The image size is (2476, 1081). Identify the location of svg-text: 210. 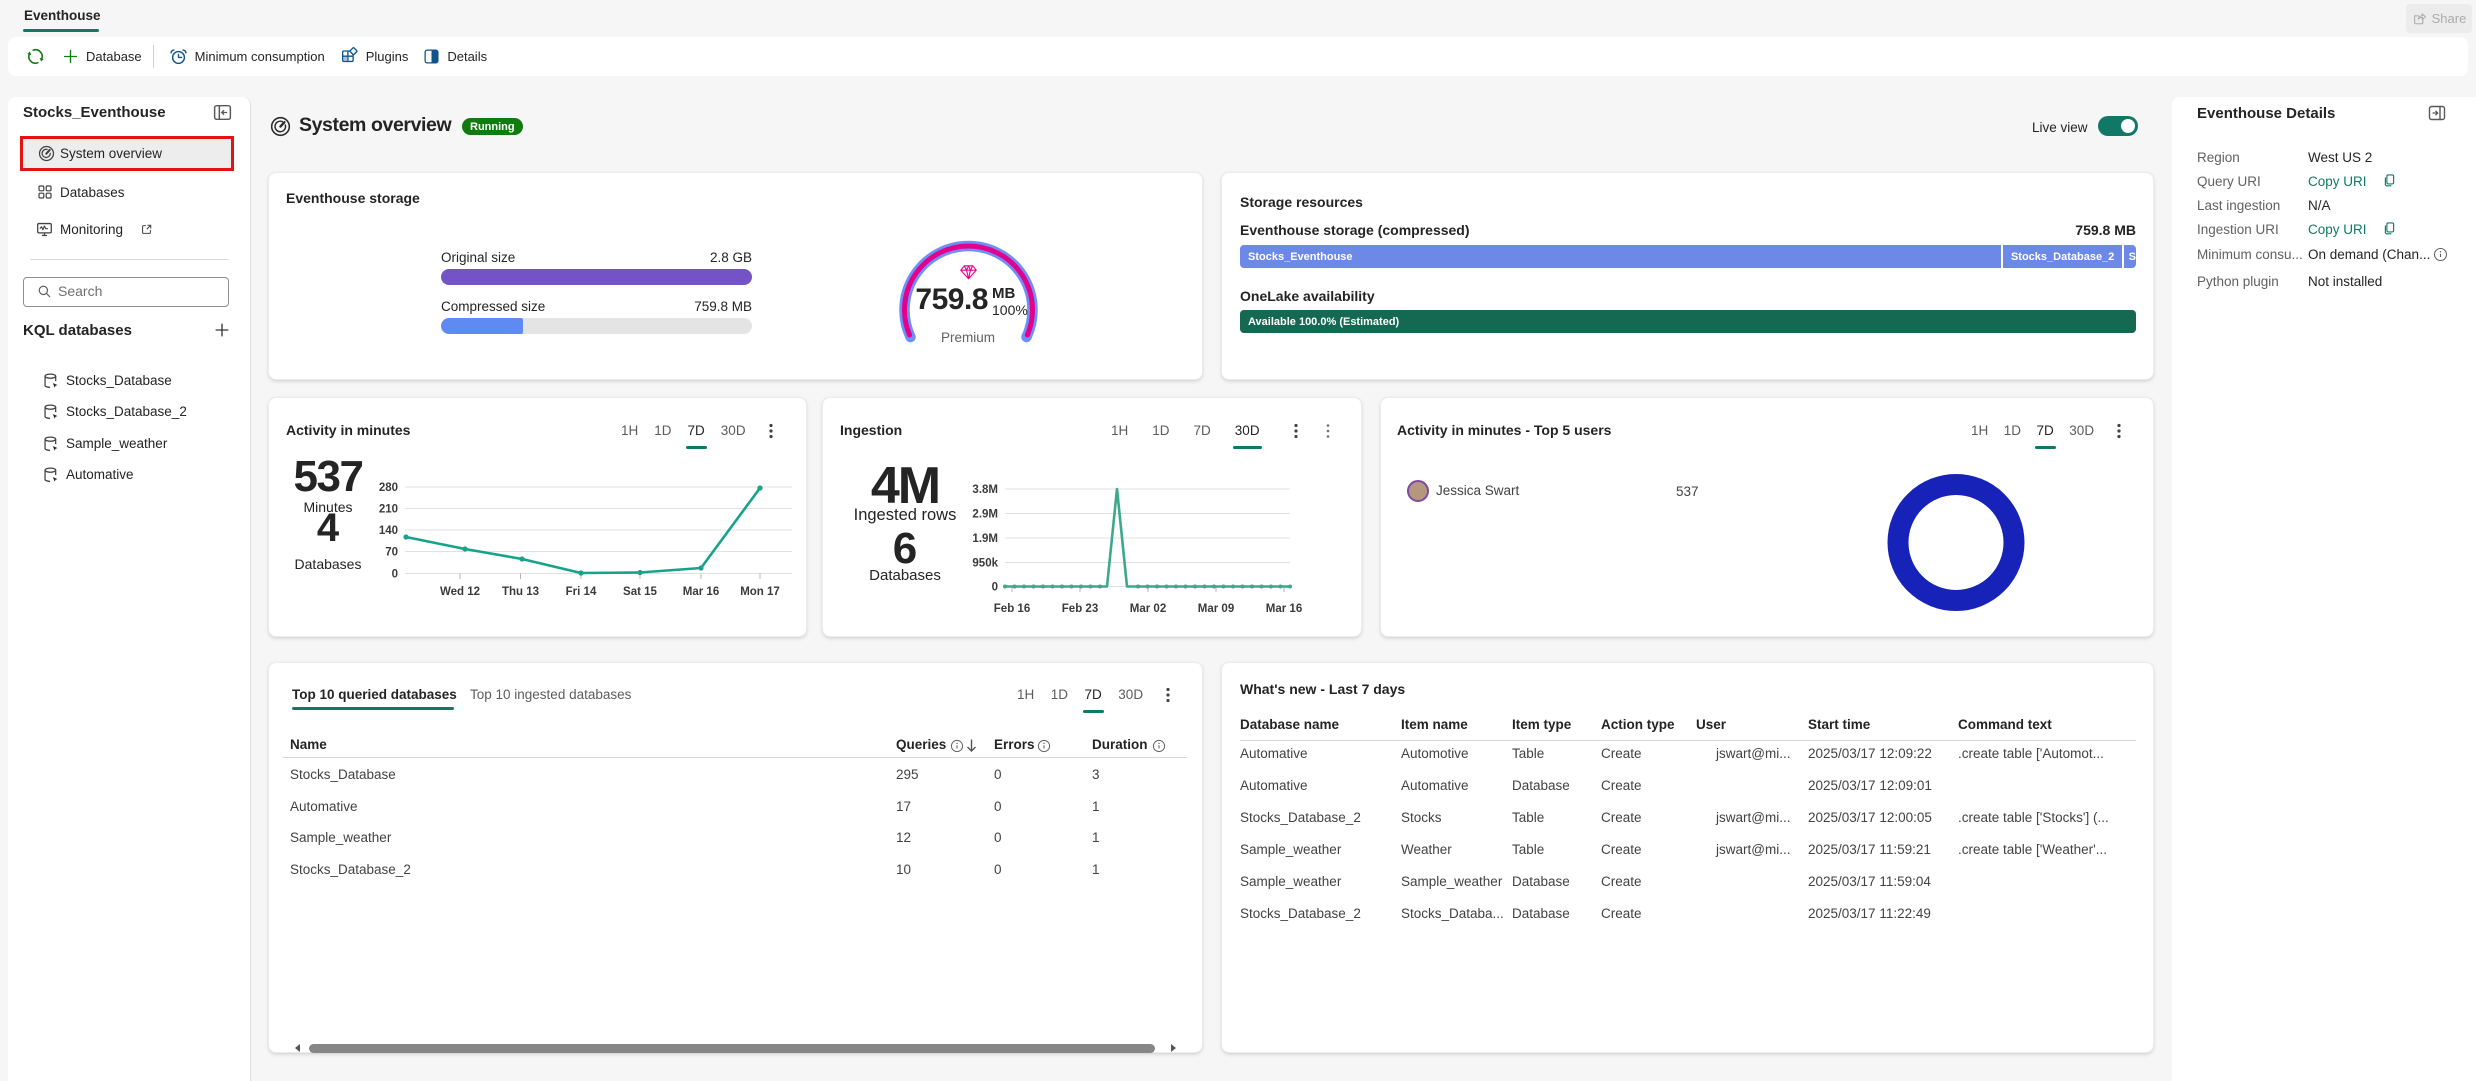
(388, 510).